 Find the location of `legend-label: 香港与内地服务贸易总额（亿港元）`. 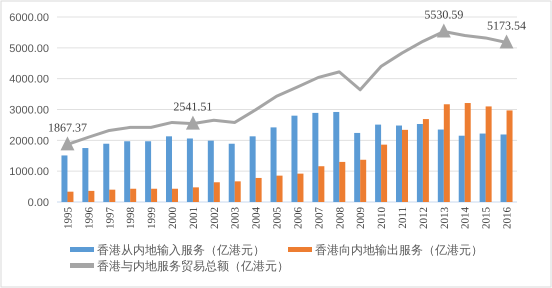

legend-label: 香港与内地服务贸易总额（亿港元） is located at coordinates (193, 266).